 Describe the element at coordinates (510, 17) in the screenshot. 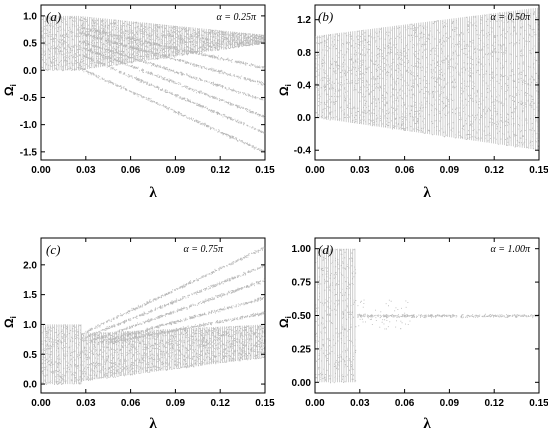

I see `alpha-annotation: α = 0.50π` at that location.